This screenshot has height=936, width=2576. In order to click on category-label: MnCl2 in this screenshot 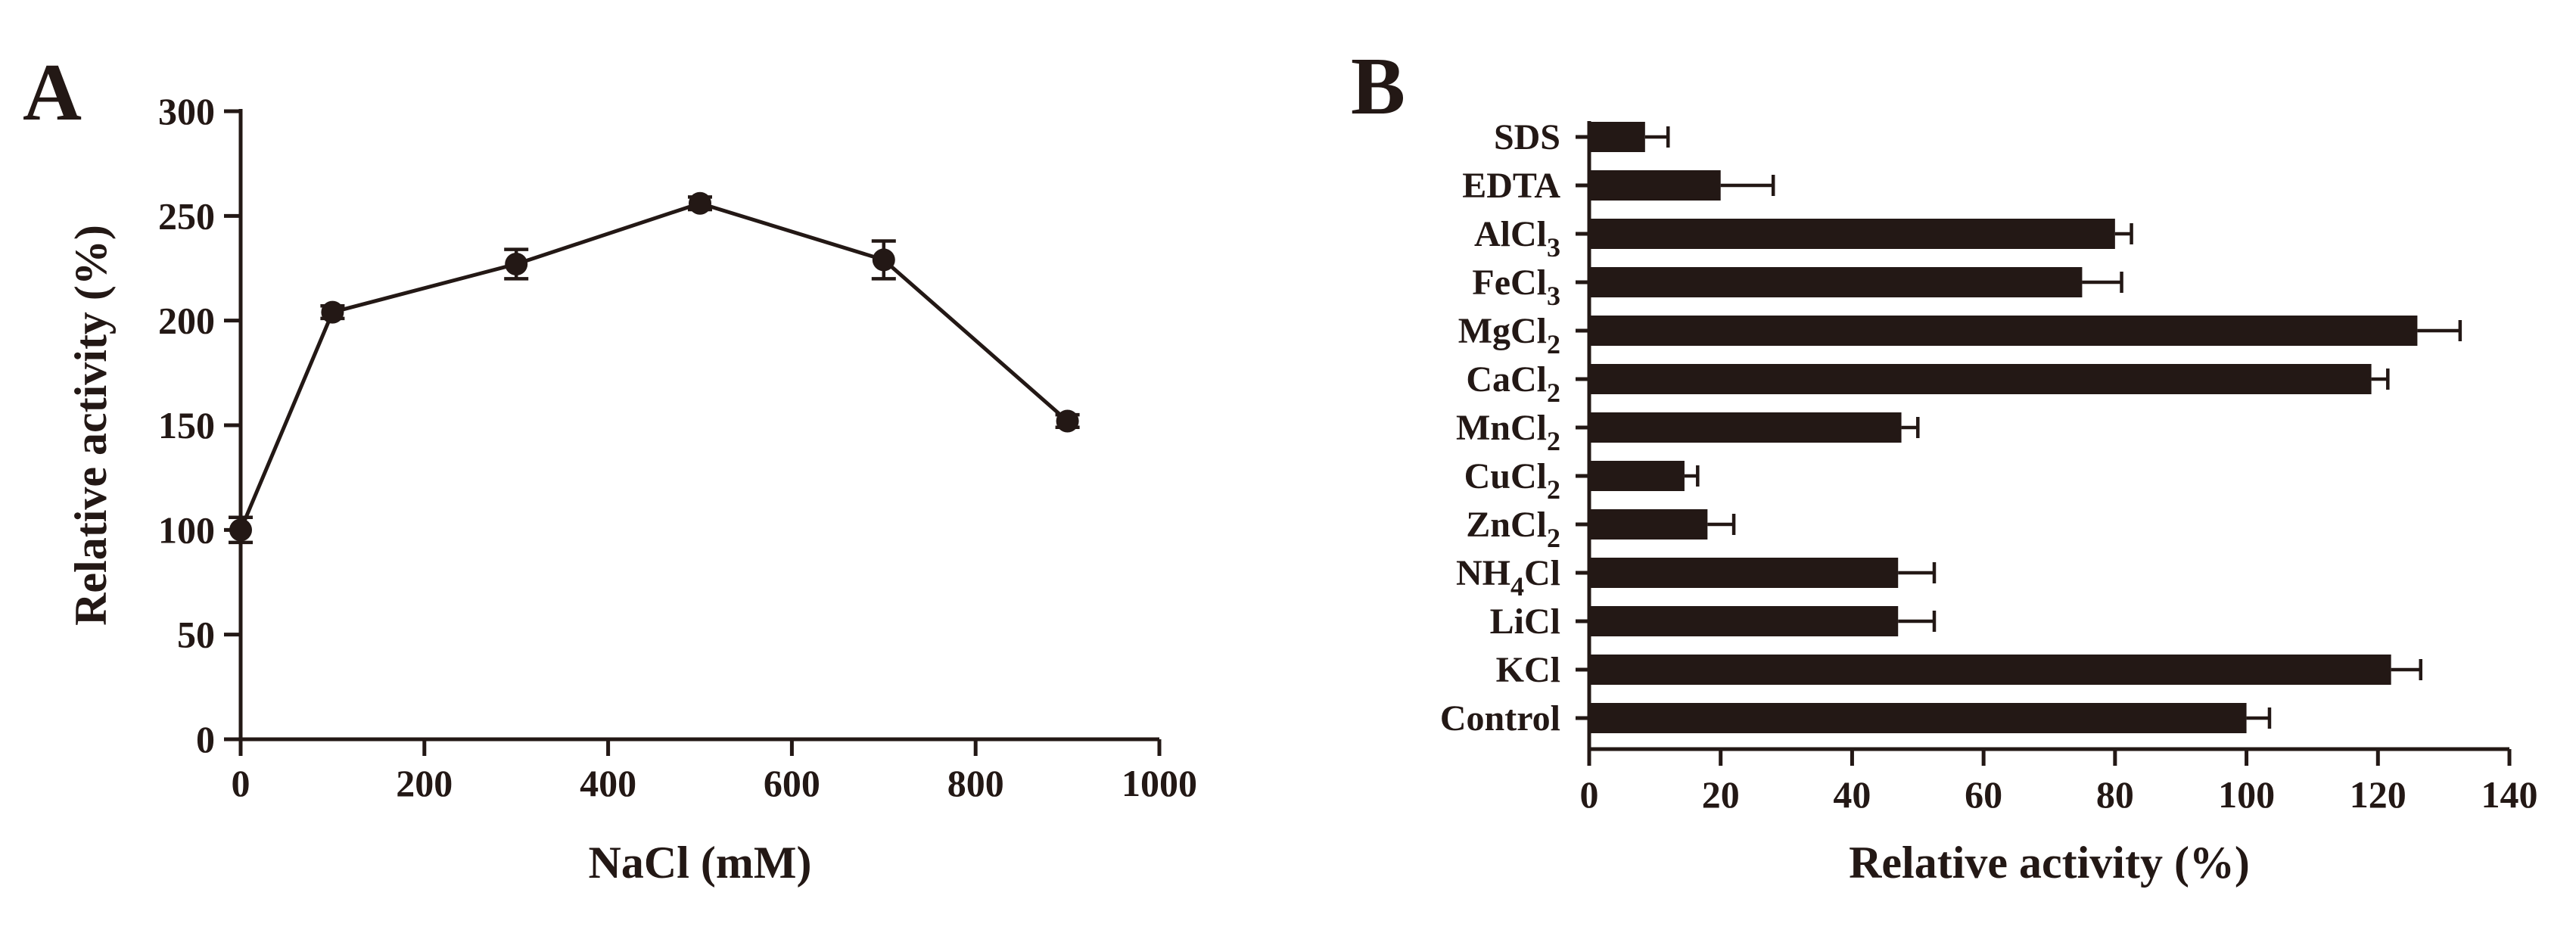, I will do `click(1508, 432)`.